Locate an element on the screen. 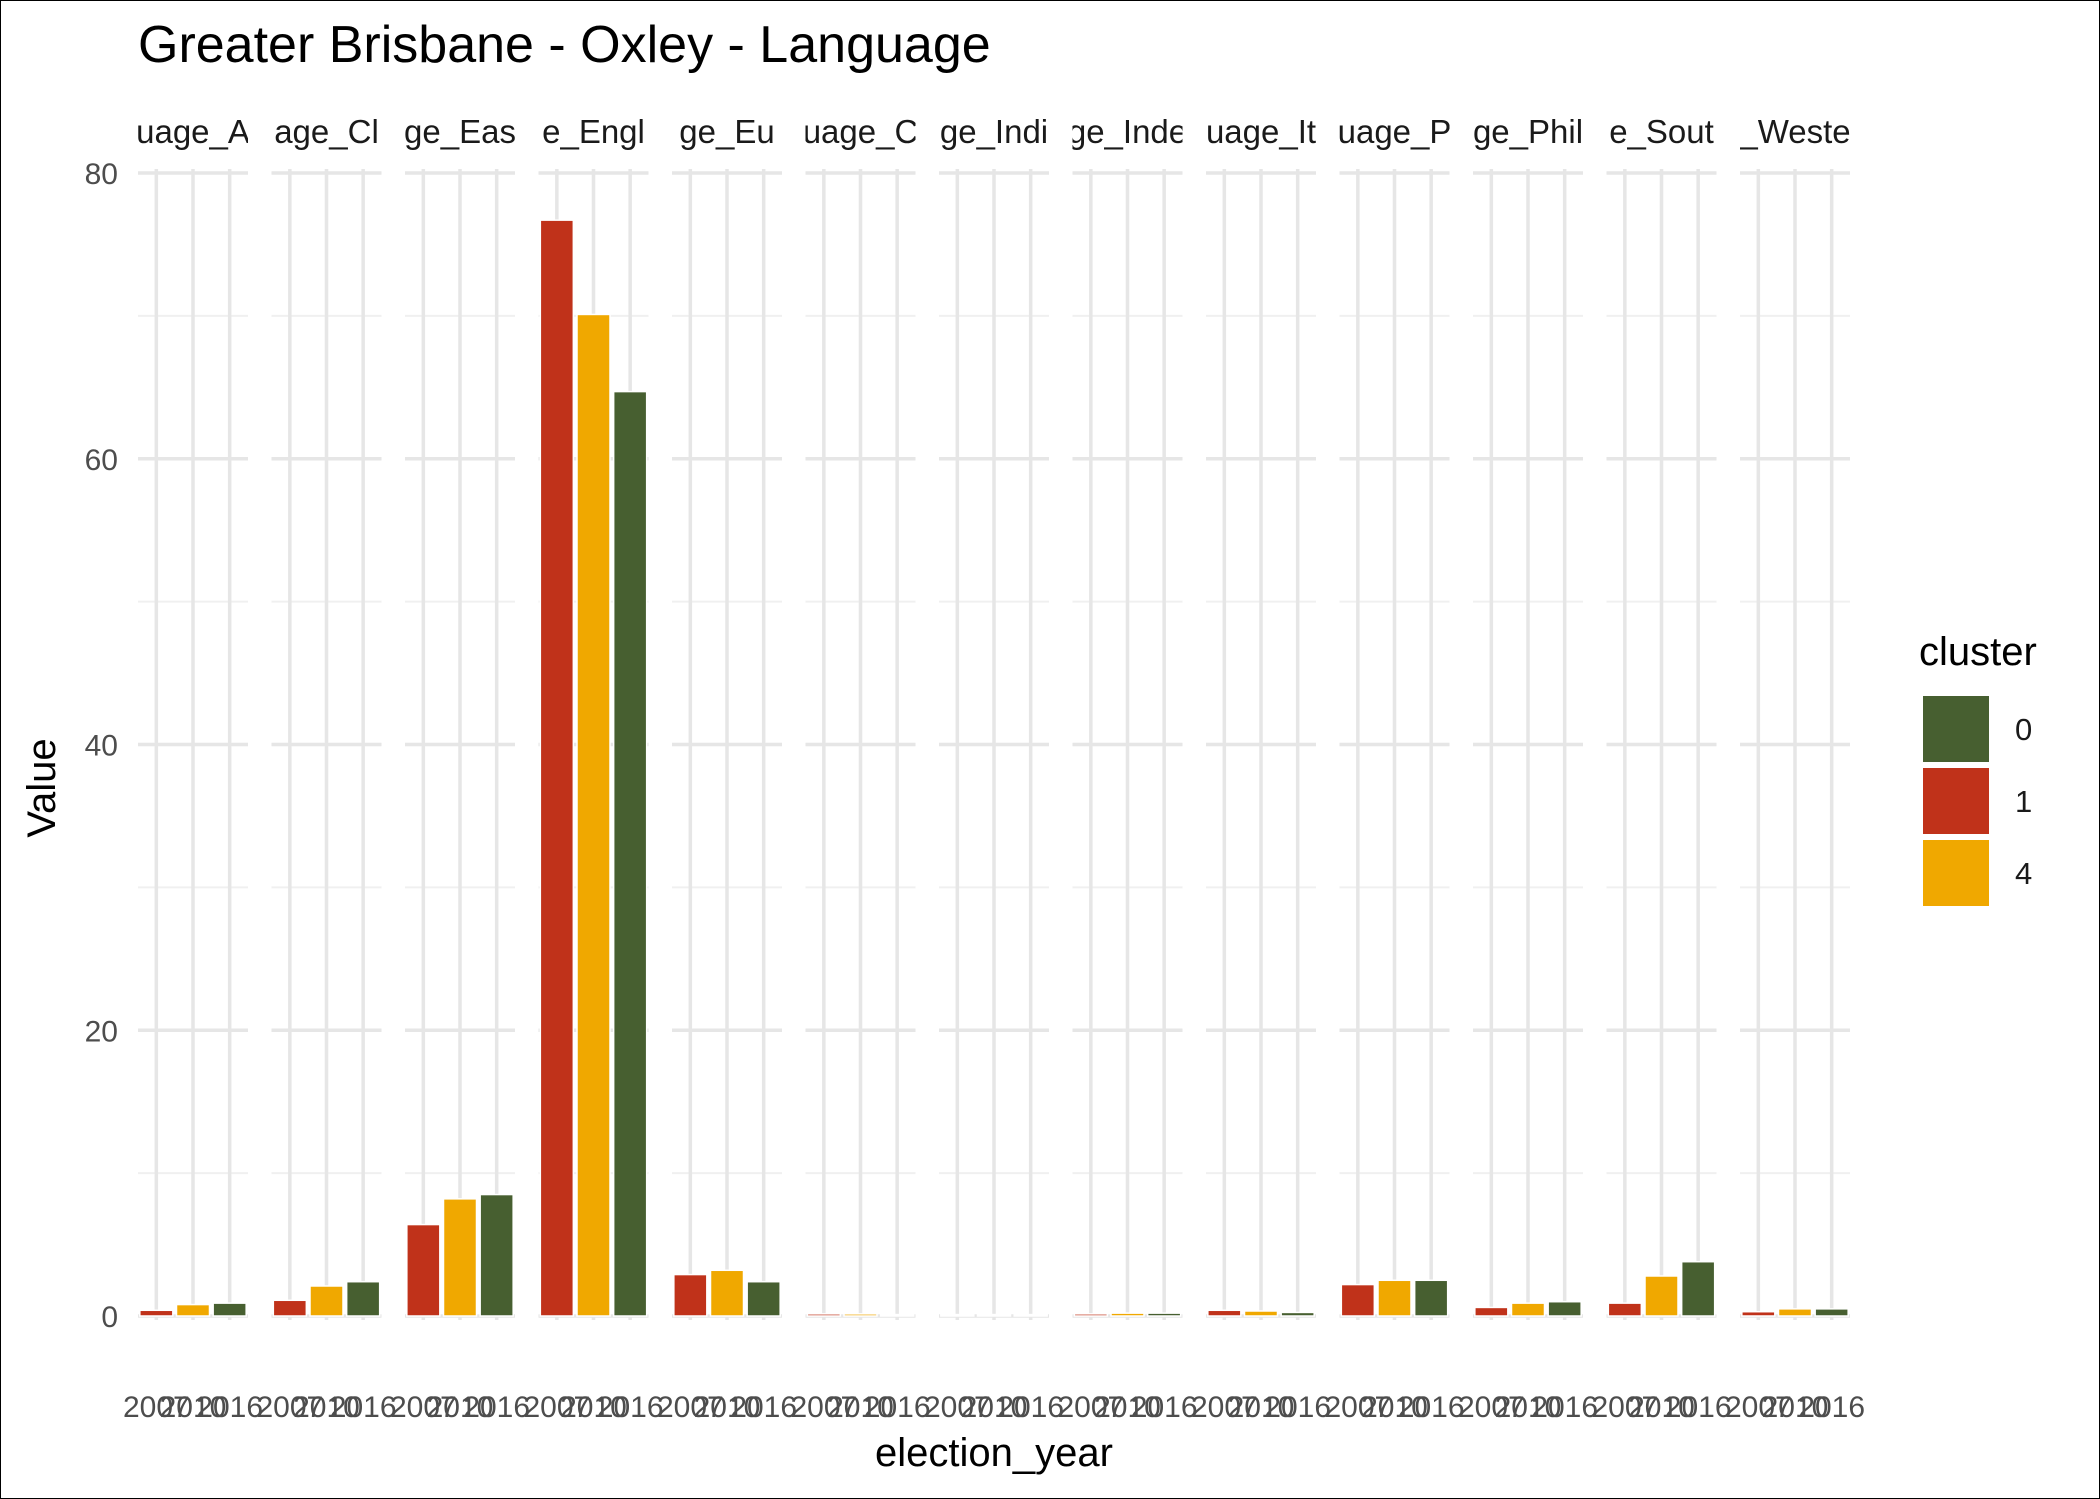 Image resolution: width=2100 pixels, height=1499 pixels. facet-strip-label: e_Engl is located at coordinates (593, 131).